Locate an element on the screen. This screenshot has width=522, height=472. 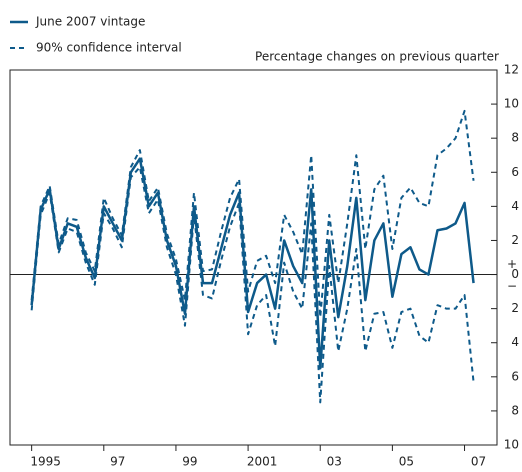
y-tick-label: 0 is located at coordinates (515, 274).